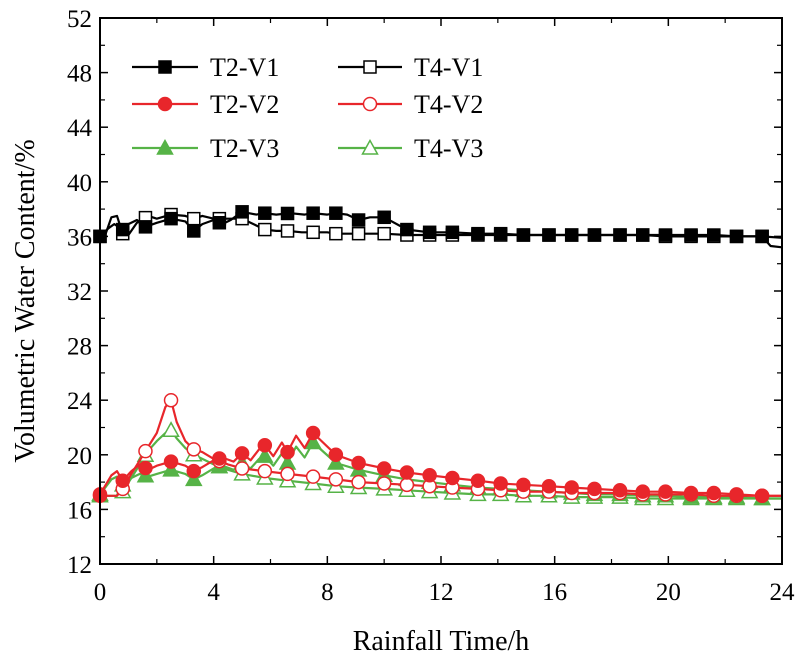  Describe the element at coordinates (79, 292) in the screenshot. I see `y-tick-label: 32` at that location.